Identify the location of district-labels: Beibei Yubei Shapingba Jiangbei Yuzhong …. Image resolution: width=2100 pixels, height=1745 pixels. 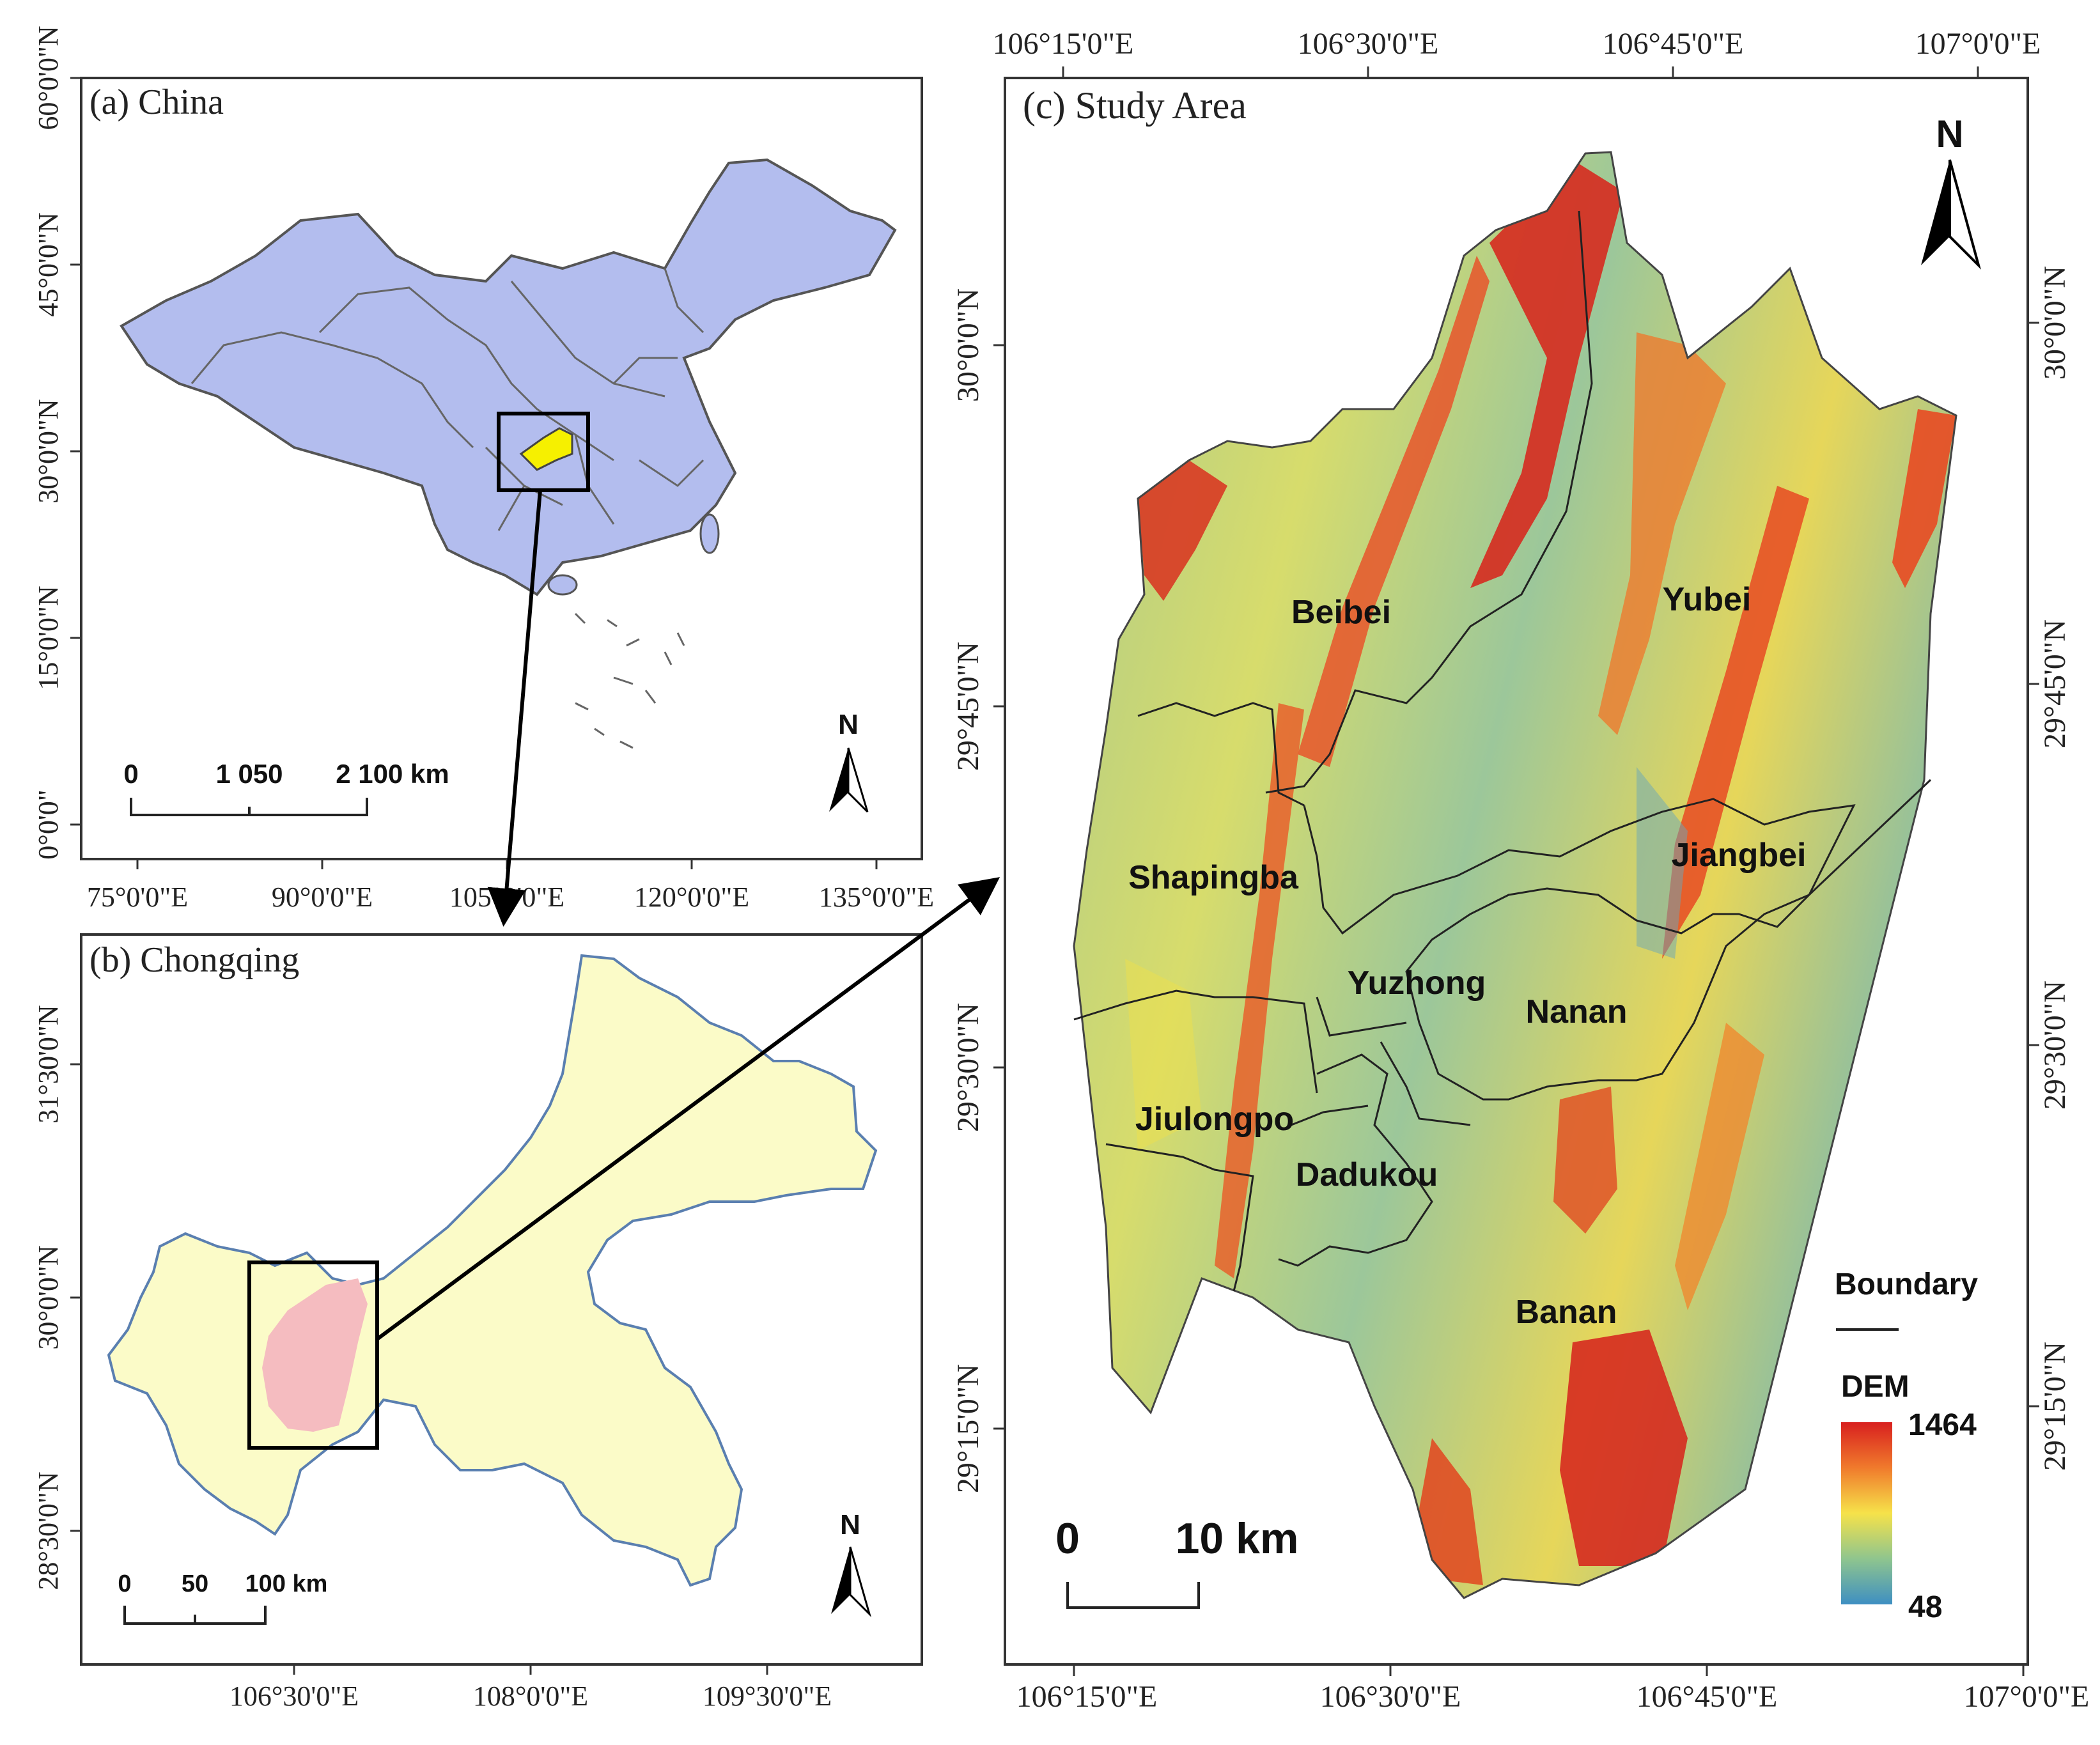
(1467, 956).